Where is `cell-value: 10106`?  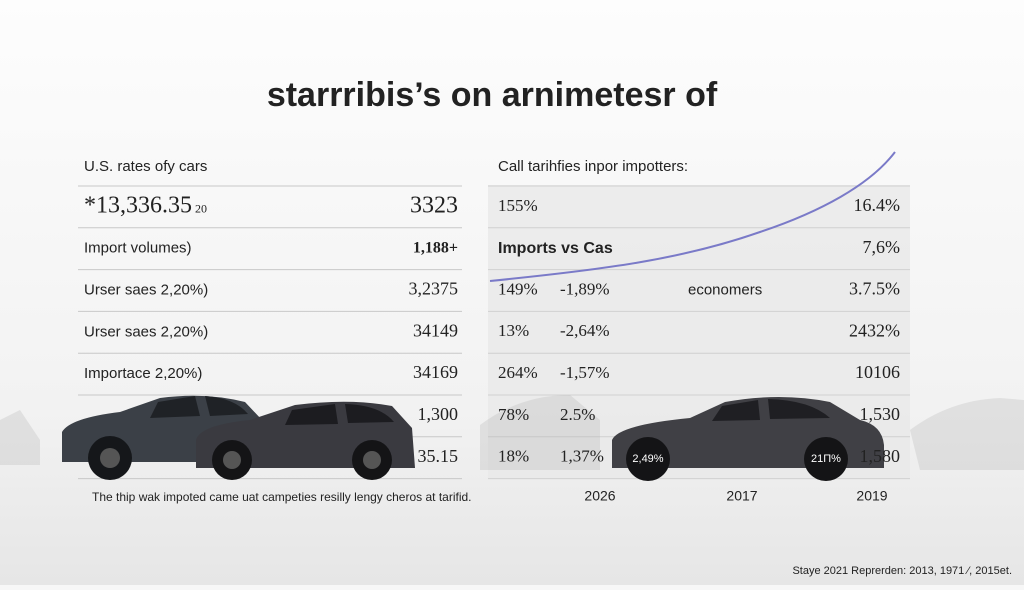 cell-value: 10106 is located at coordinates (877, 372).